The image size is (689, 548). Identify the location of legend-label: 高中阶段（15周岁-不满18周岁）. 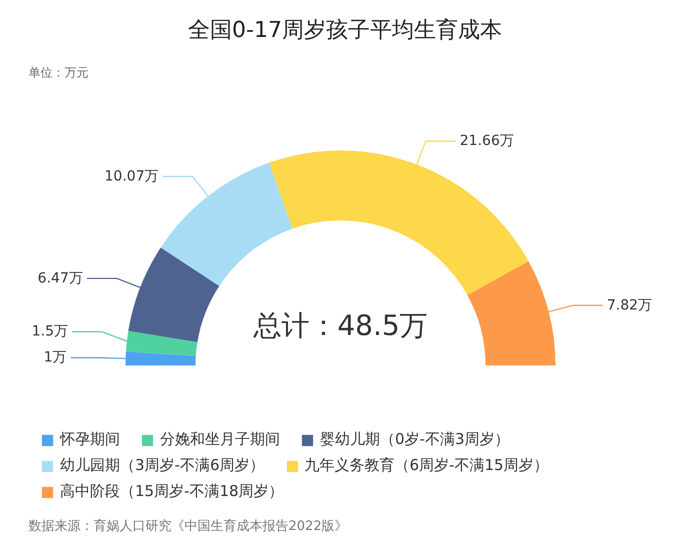
(172, 491).